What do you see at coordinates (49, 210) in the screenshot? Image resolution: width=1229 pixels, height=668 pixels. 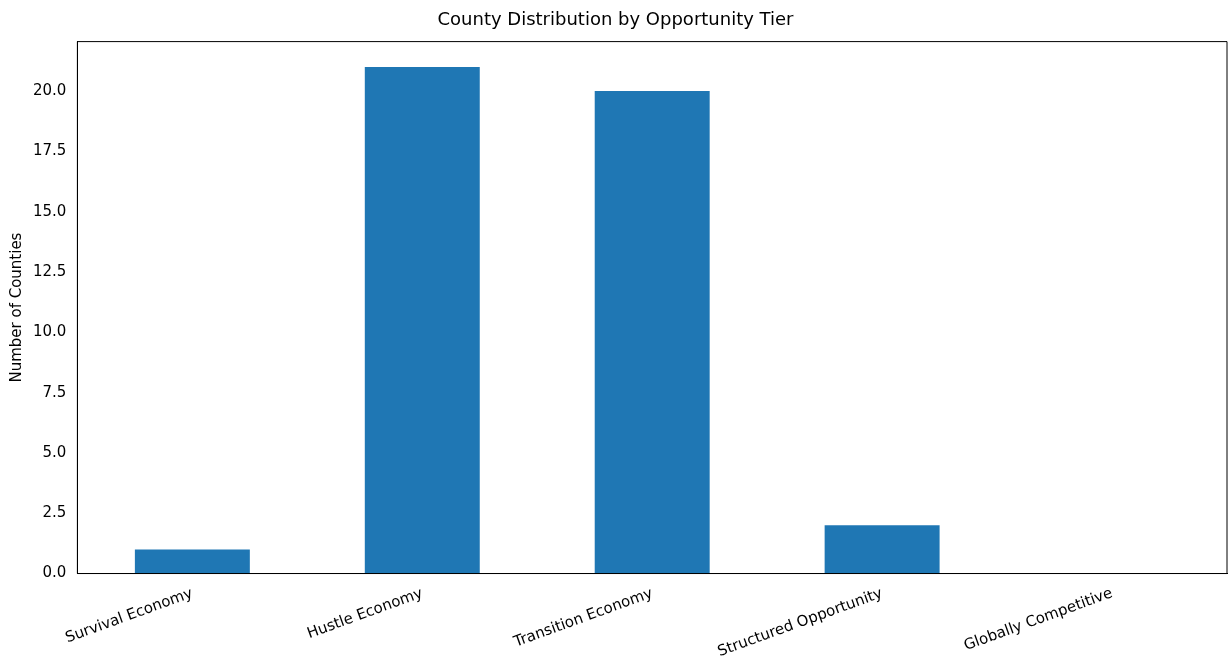 I see `y-tick-label: 15.0` at bounding box center [49, 210].